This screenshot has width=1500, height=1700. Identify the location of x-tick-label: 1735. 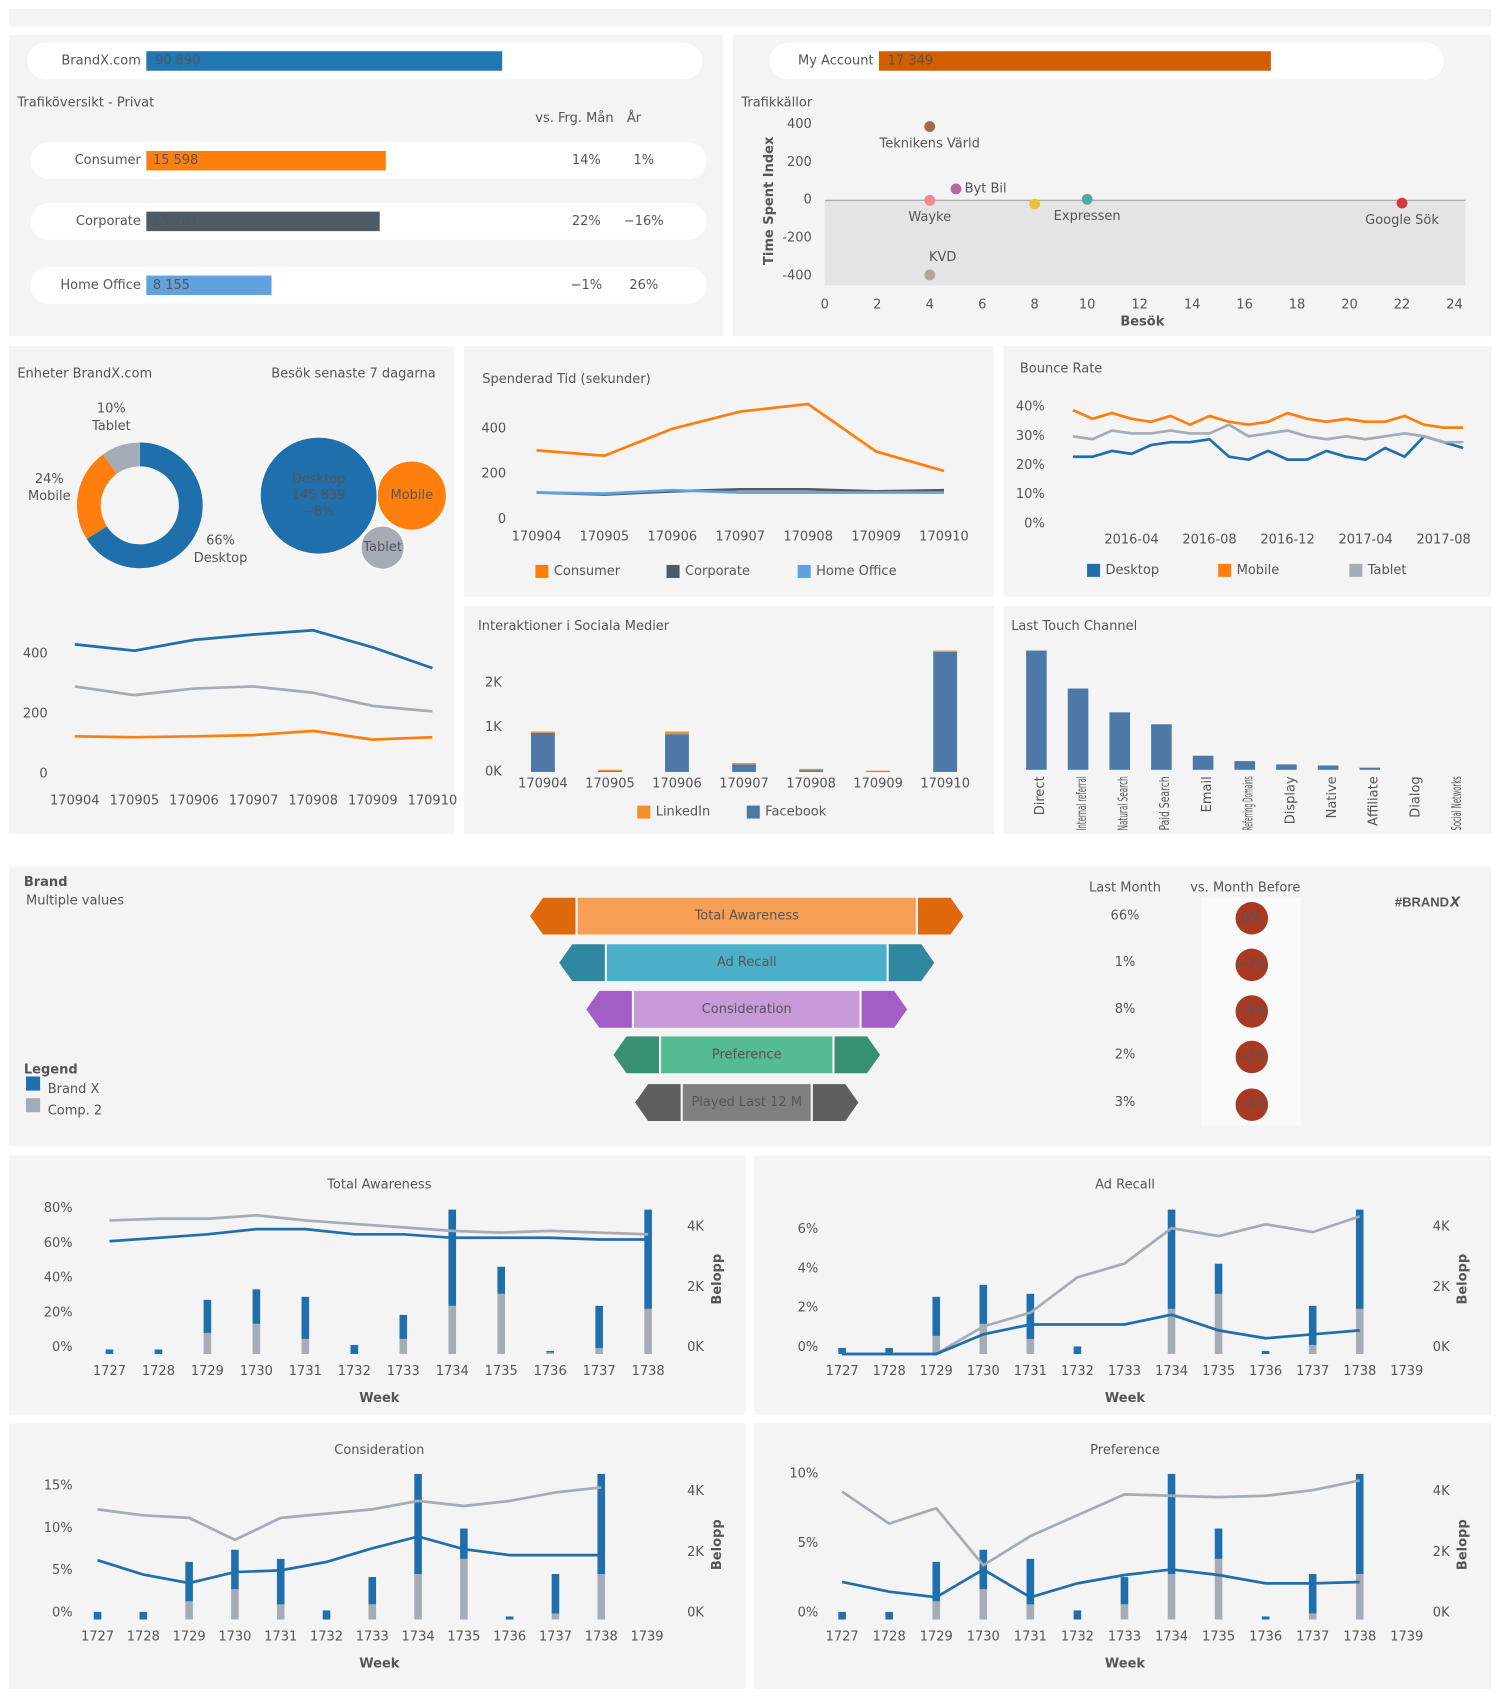
(1218, 1371).